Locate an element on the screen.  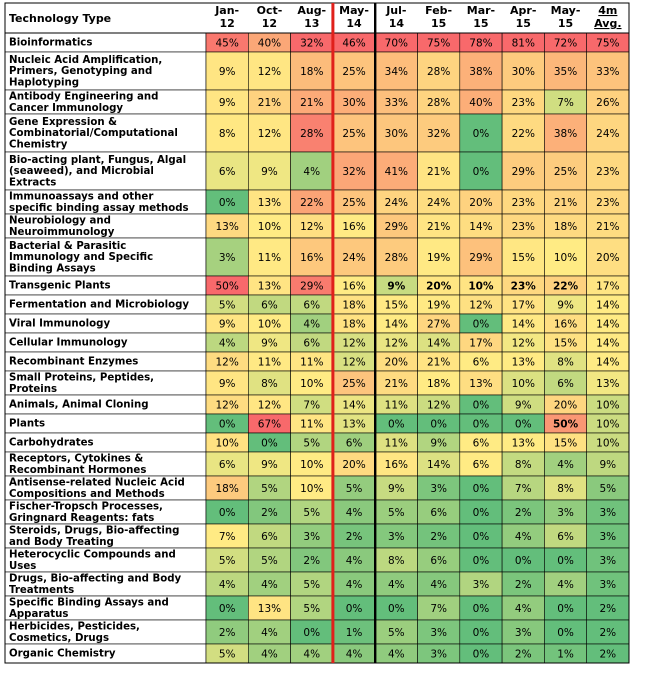
row-label: Haplotyping is located at coordinates (44, 83).